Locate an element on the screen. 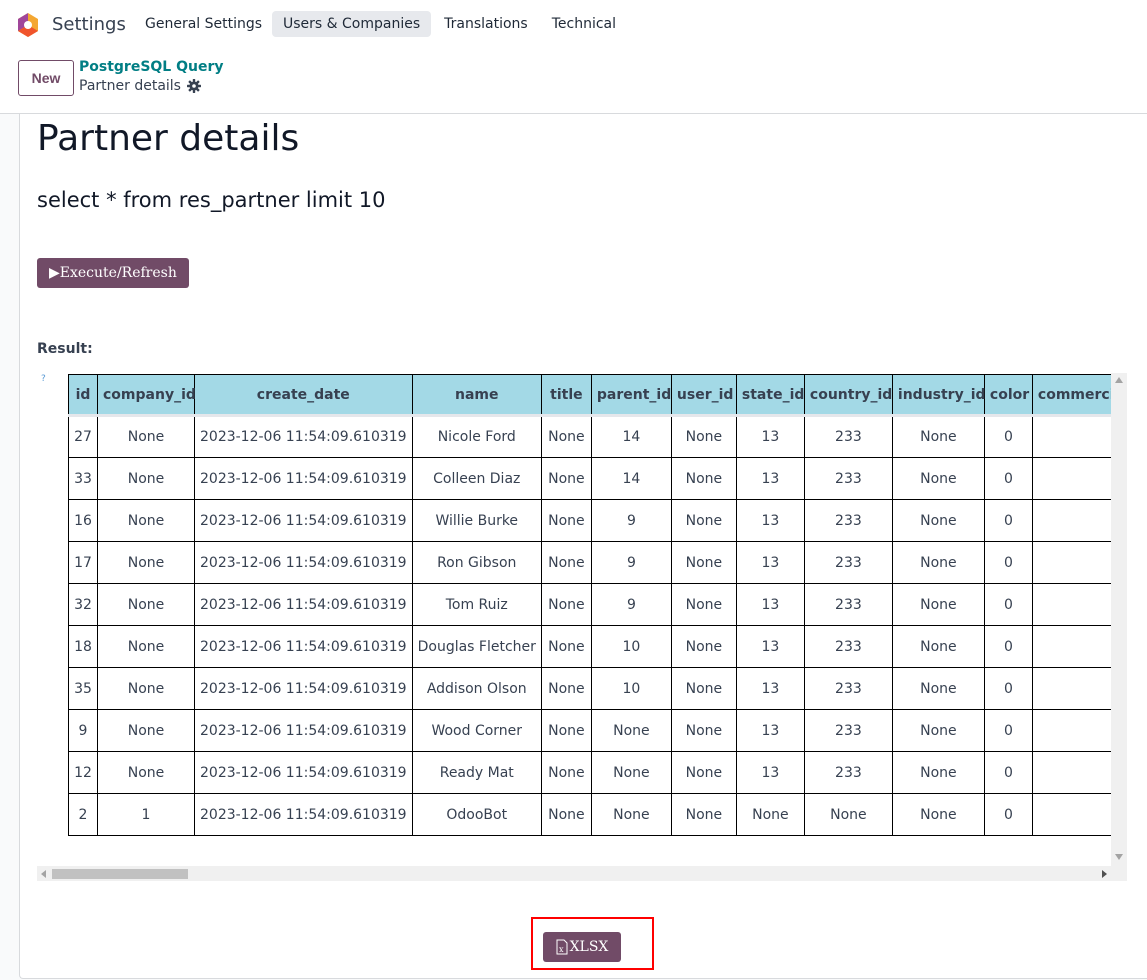  horizontal-scrollbar is located at coordinates (582, 873).